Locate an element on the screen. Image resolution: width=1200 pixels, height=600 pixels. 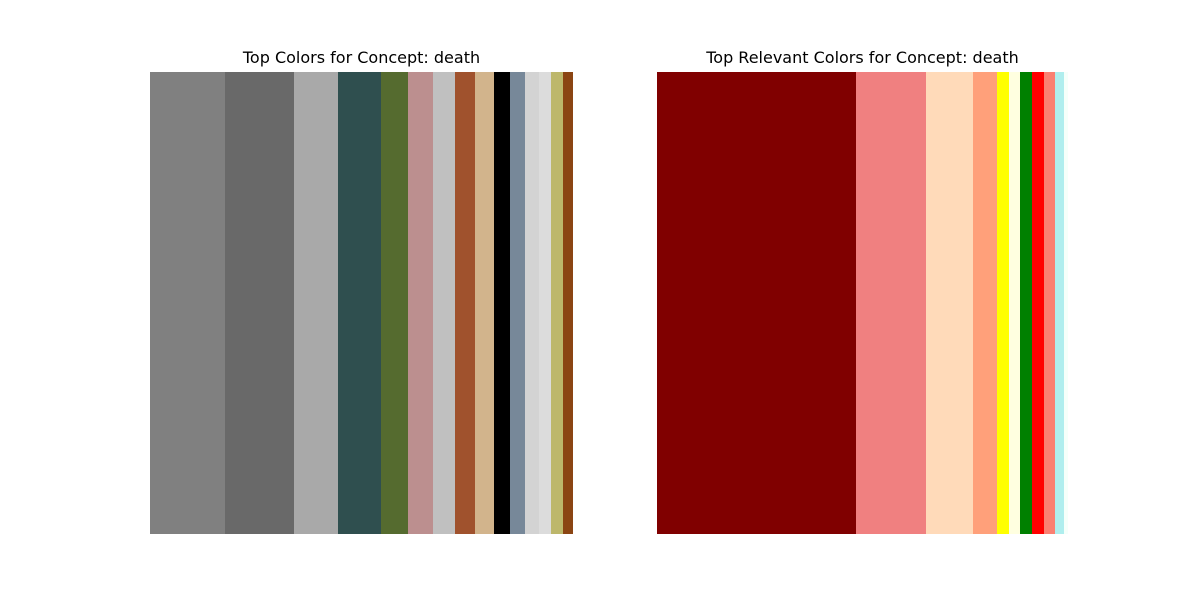
right-chart-title: Top Relevant Colors for Concept: death is located at coordinates (862, 57).